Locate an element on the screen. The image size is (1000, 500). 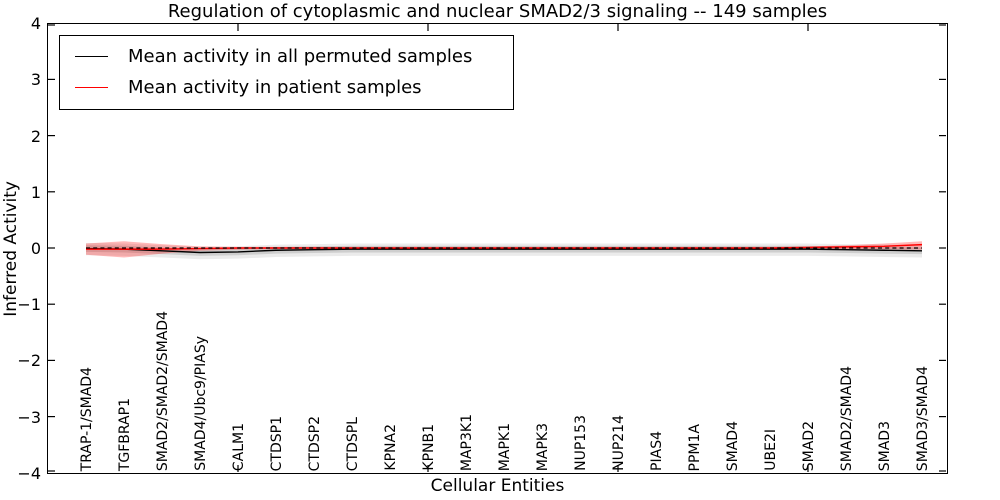
y-tick-label: −3 is located at coordinates (29, 417).